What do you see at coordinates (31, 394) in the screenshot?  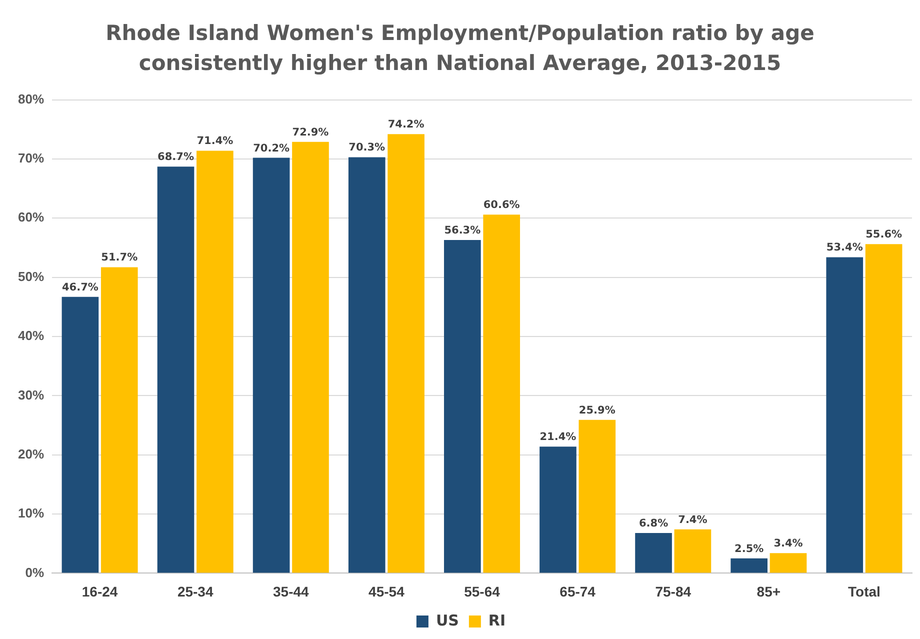 I see `y-tick-label: 30%` at bounding box center [31, 394].